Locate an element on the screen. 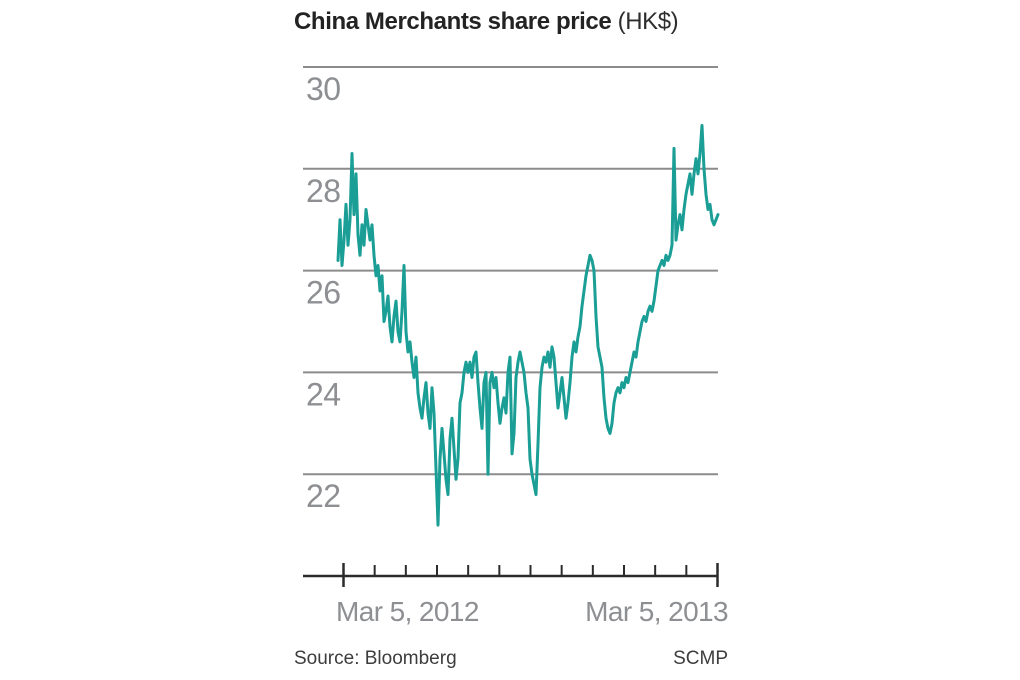 The height and width of the screenshot is (680, 1020). chart-title-text: China Merchants share price is located at coordinates (453, 21).